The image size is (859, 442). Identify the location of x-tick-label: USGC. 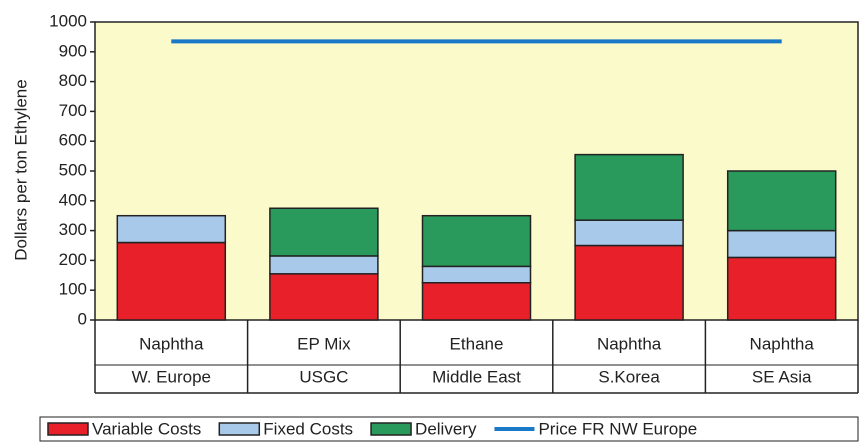
(323, 376).